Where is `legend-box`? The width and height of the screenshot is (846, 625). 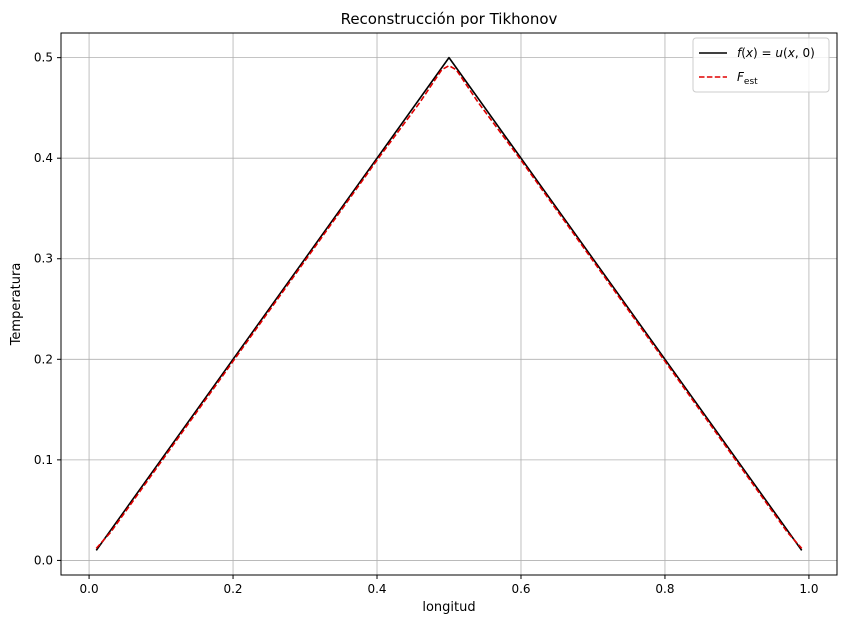 legend-box is located at coordinates (761, 65).